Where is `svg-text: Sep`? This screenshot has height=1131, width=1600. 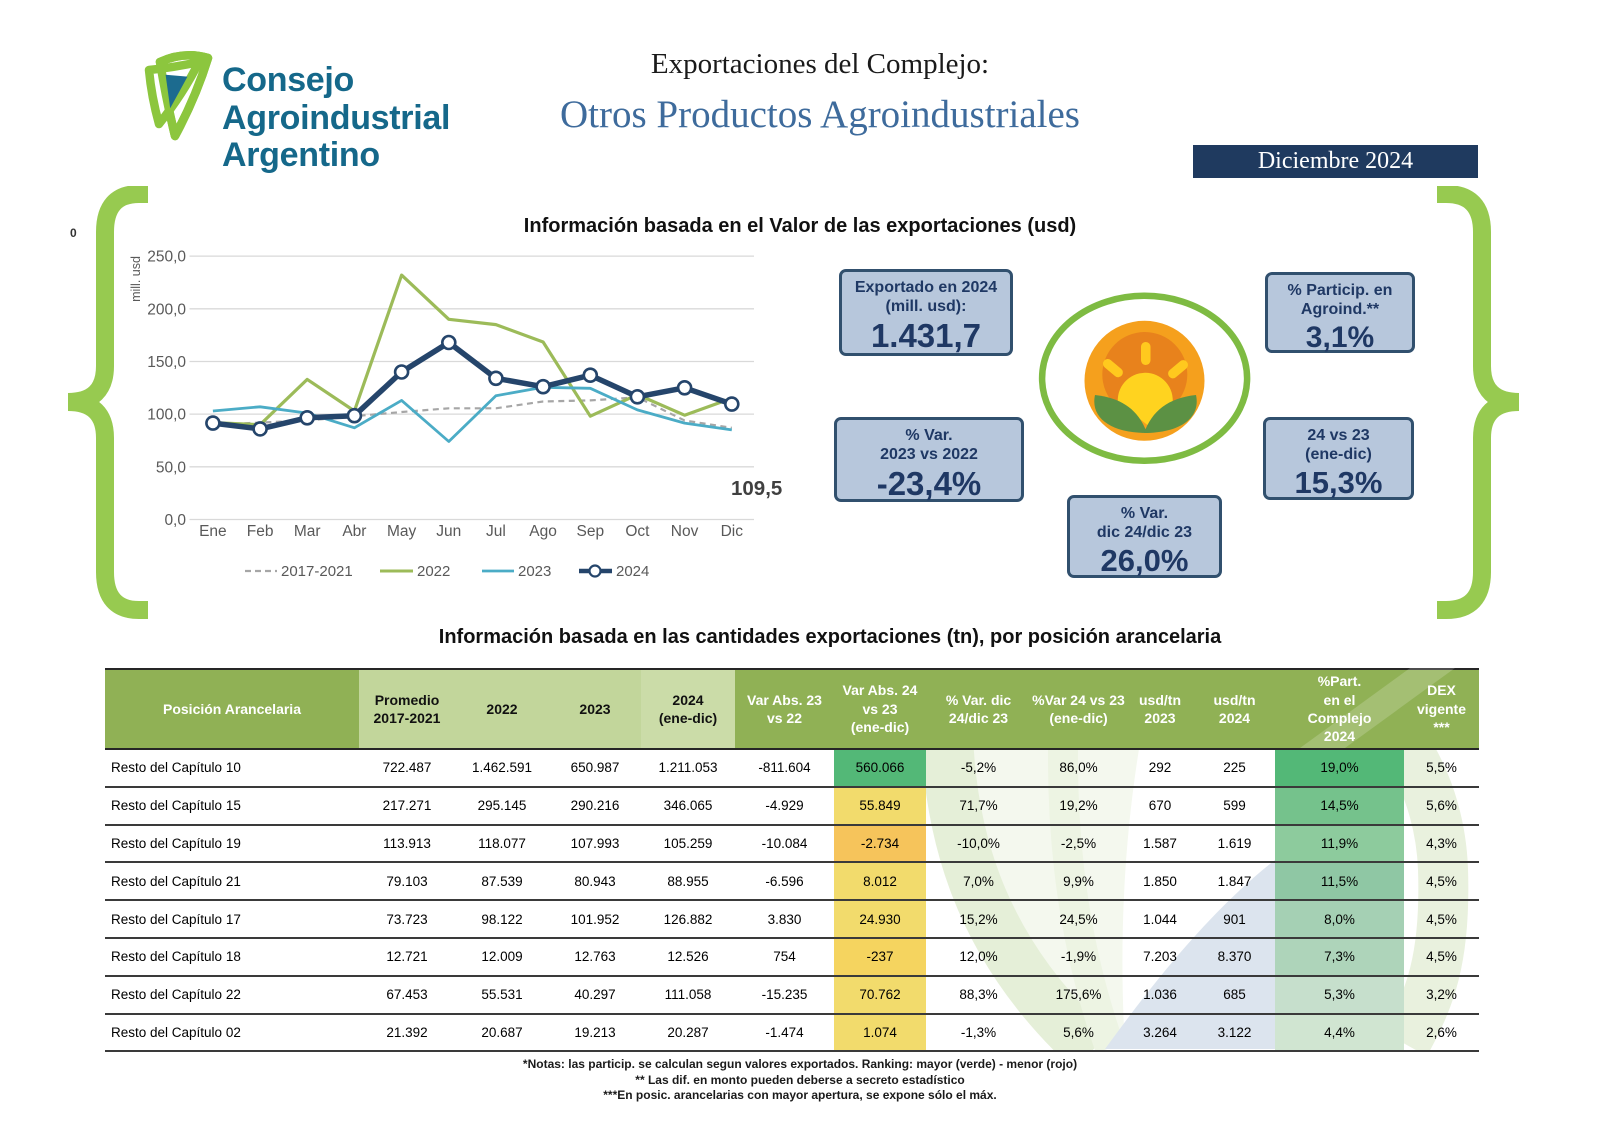 svg-text: Sep is located at coordinates (591, 531).